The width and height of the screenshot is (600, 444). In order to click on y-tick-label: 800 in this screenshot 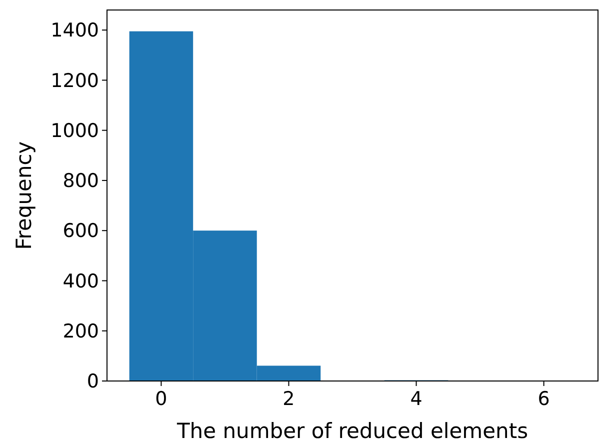, I will do `click(80, 181)`.